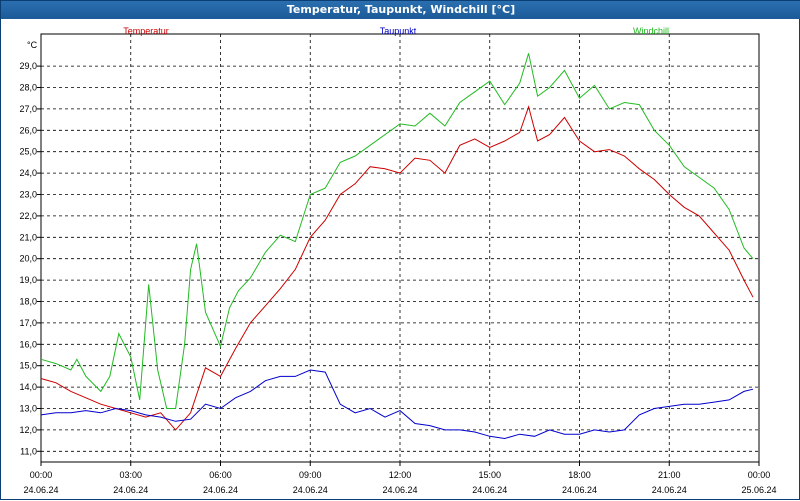 The height and width of the screenshot is (501, 800). Describe the element at coordinates (28, 323) in the screenshot. I see `y-tick-label: 17,0` at that location.